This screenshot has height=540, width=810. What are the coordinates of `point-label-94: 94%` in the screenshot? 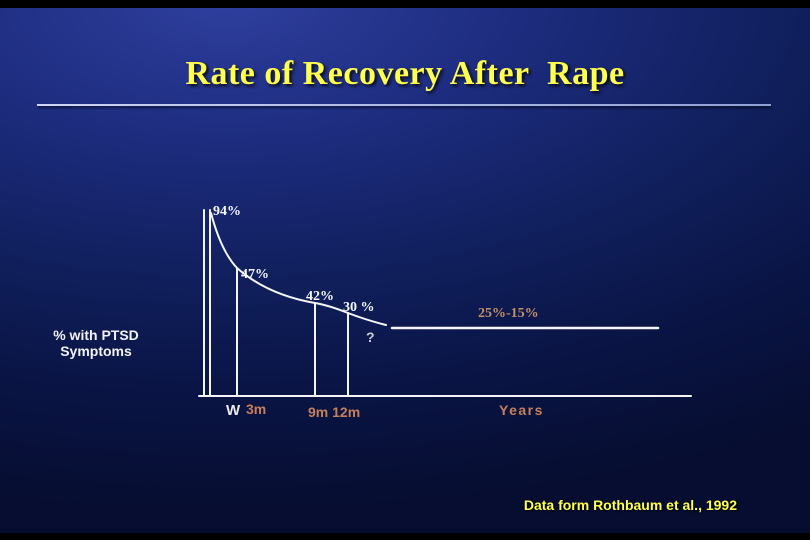 It's located at (227, 211).